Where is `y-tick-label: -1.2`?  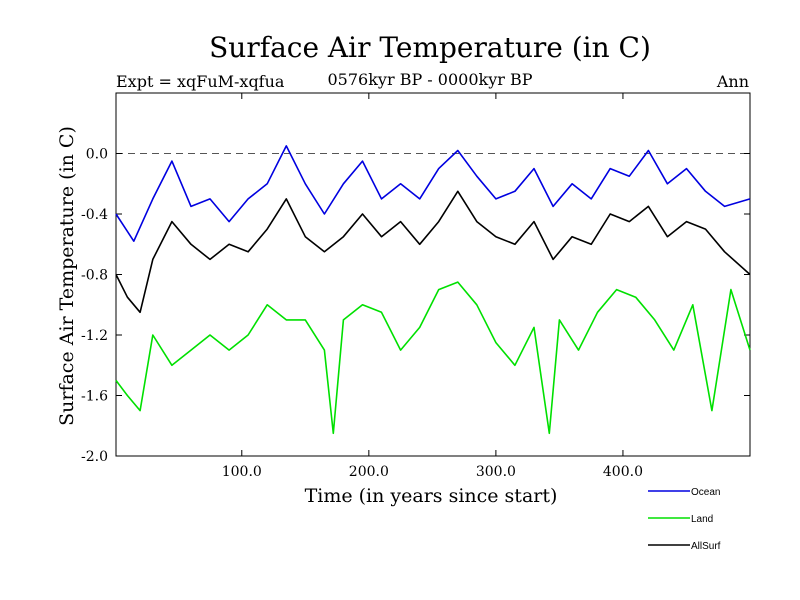 y-tick-label: -1.2 is located at coordinates (94, 336).